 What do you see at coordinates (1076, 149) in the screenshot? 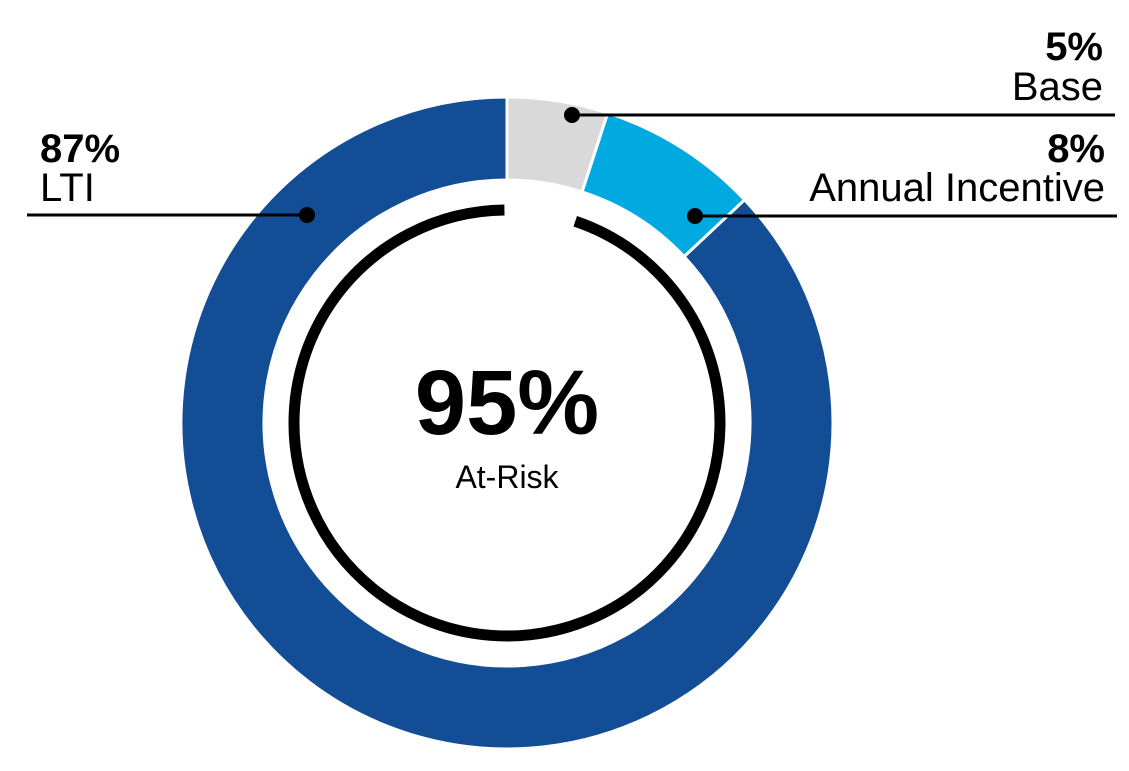
I see `slice-percent: 8%` at bounding box center [1076, 149].